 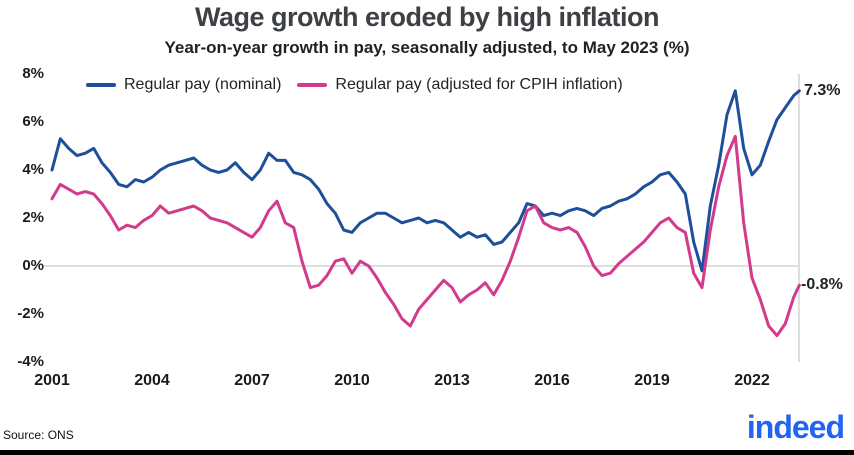 I want to click on x-tick-label: 2019, so click(x=652, y=380).